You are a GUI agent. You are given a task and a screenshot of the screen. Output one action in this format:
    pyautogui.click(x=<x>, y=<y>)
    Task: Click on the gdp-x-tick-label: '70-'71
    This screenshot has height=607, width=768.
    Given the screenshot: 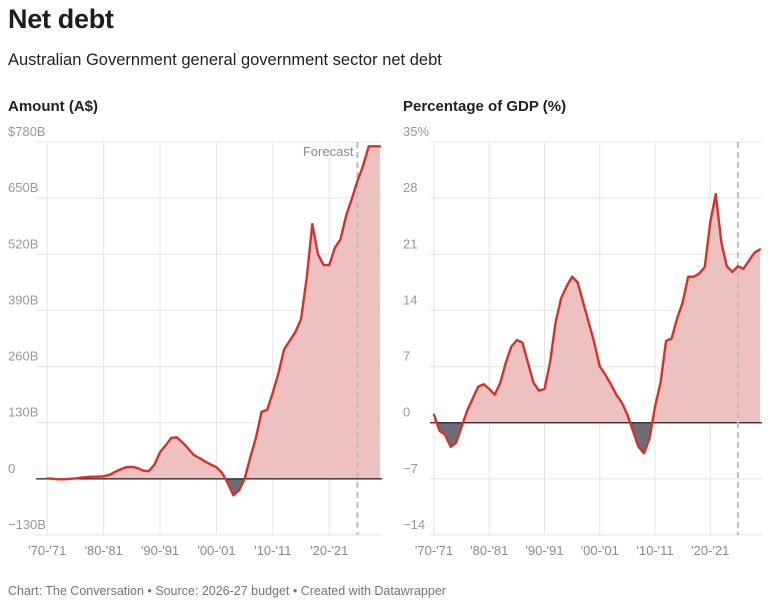 What is the action you would take?
    pyautogui.click(x=434, y=550)
    